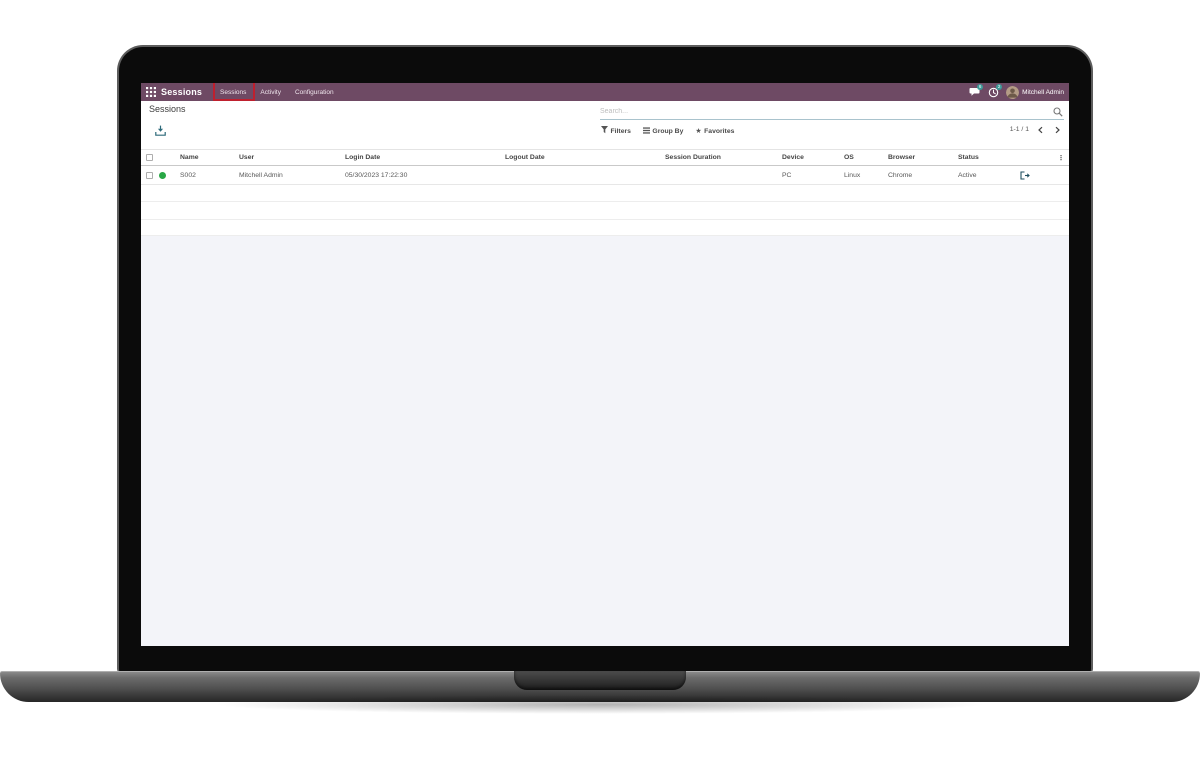 The height and width of the screenshot is (766, 1200). Describe the element at coordinates (167, 109) in the screenshot. I see `breadcrumb: Sessions` at that location.